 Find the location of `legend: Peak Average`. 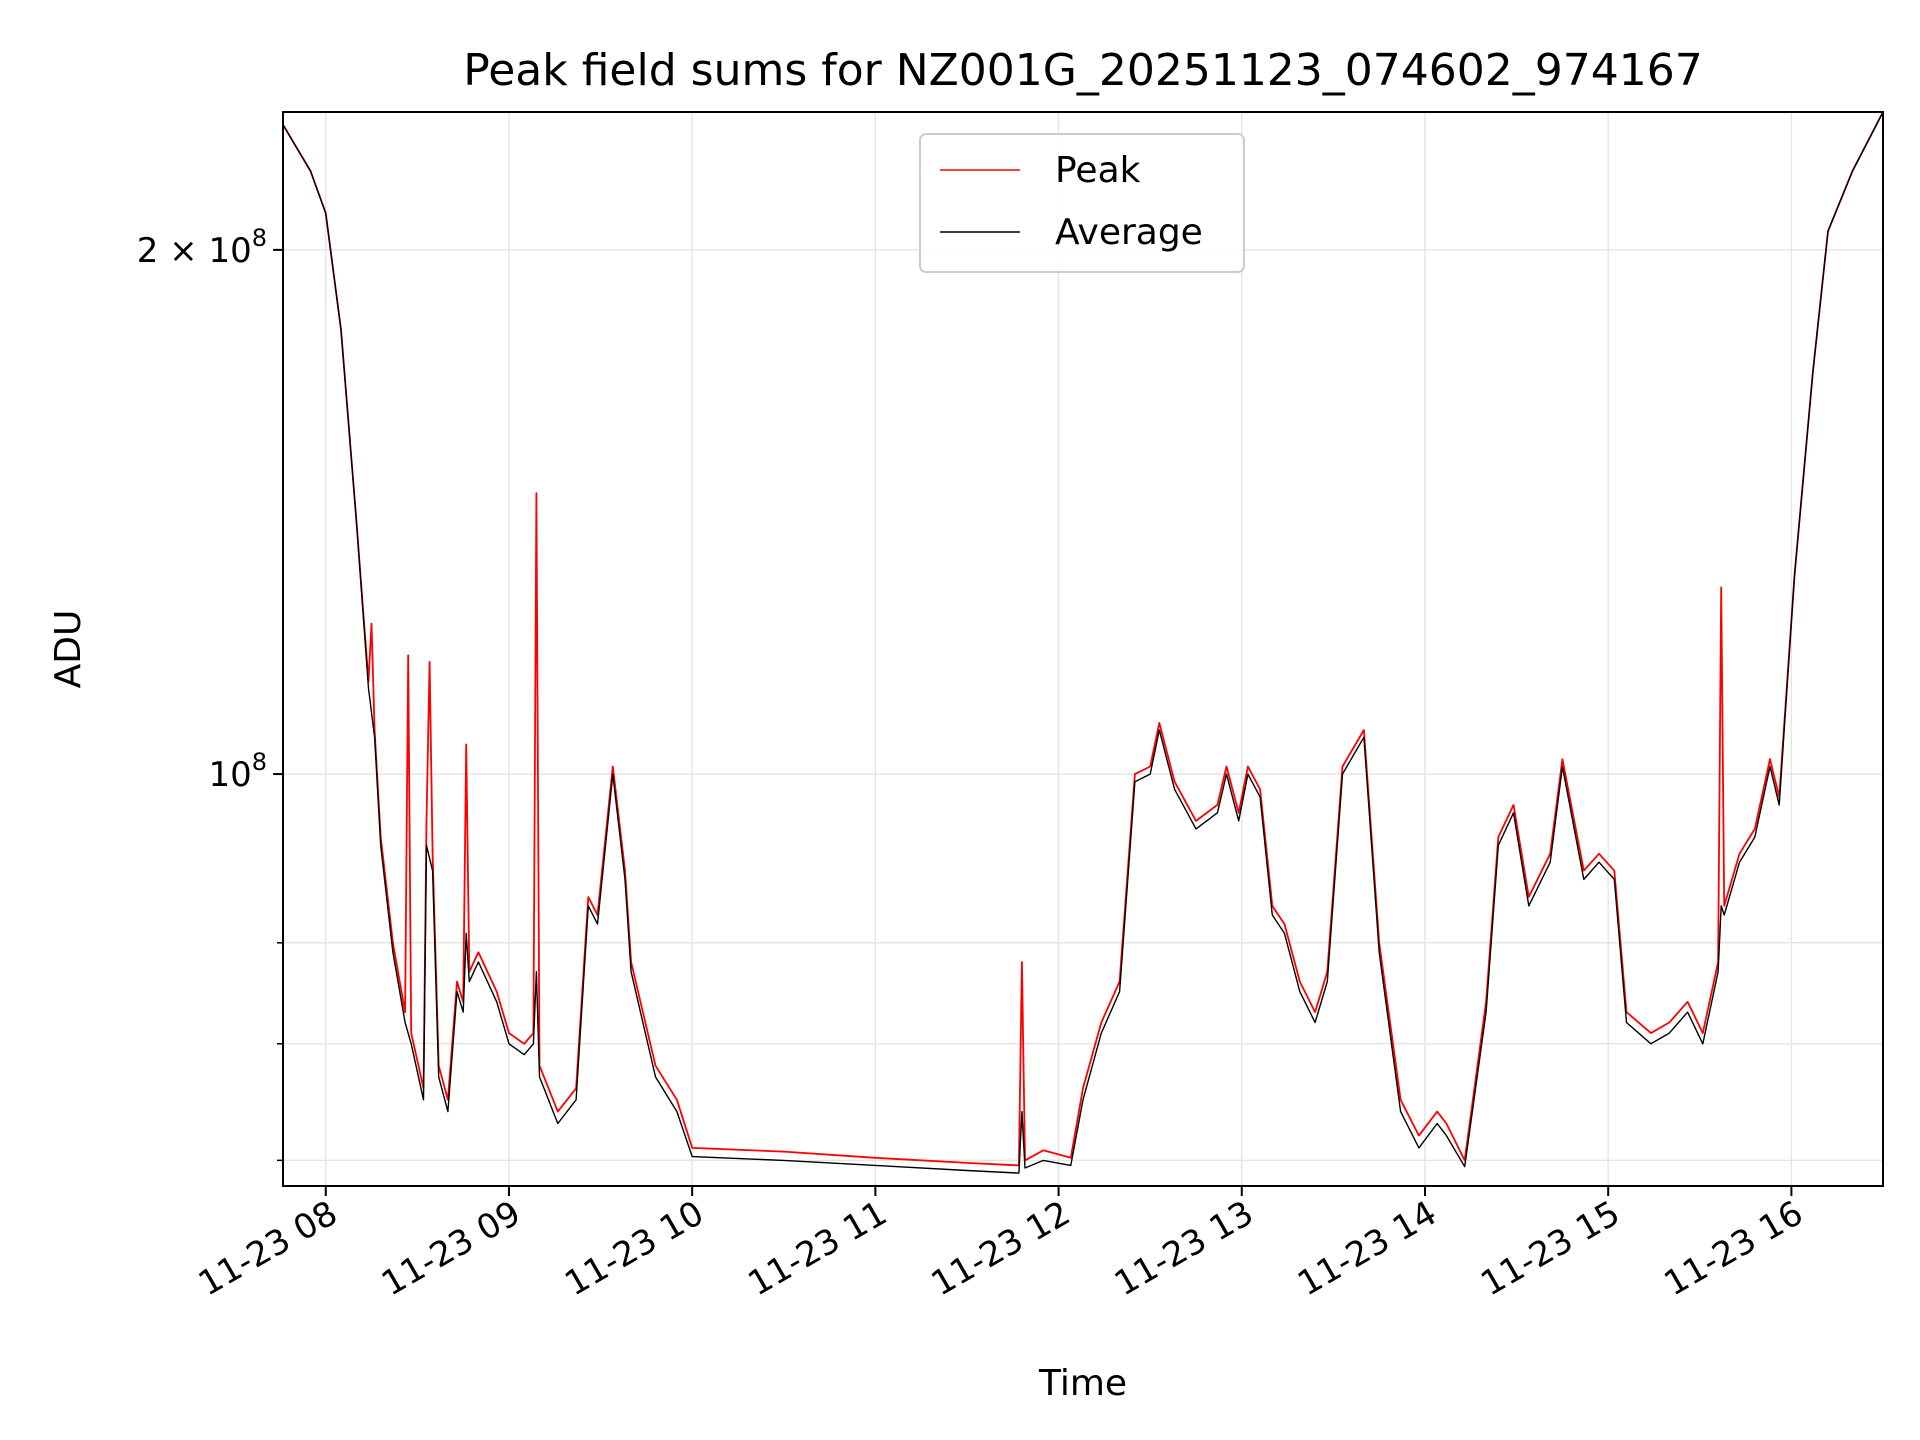

legend: Peak Average is located at coordinates (1082, 203).